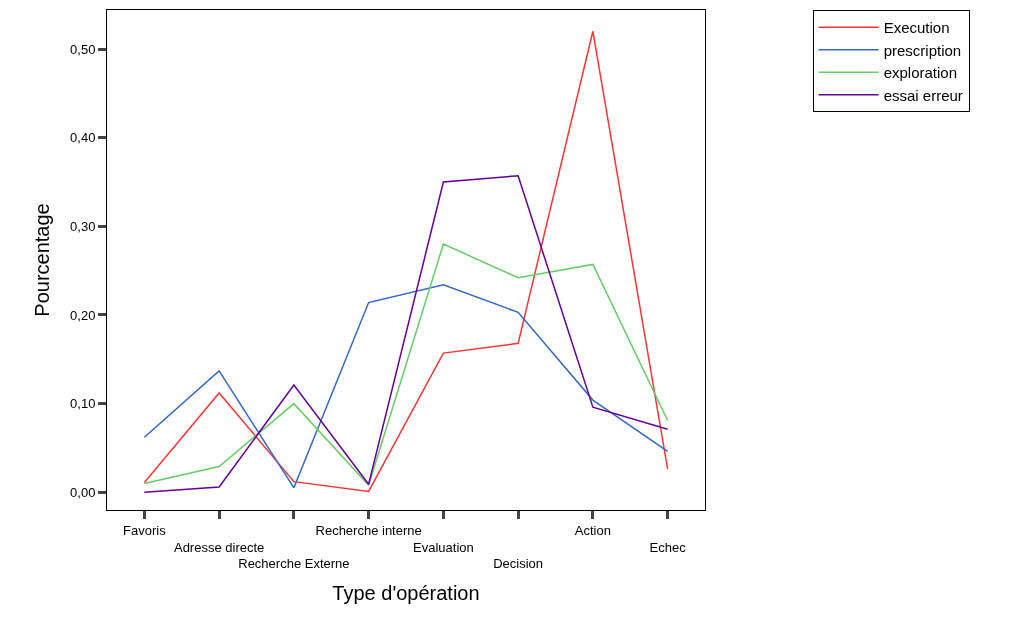  Describe the element at coordinates (83, 49) in the screenshot. I see `y-tick-label: 0,50` at that location.